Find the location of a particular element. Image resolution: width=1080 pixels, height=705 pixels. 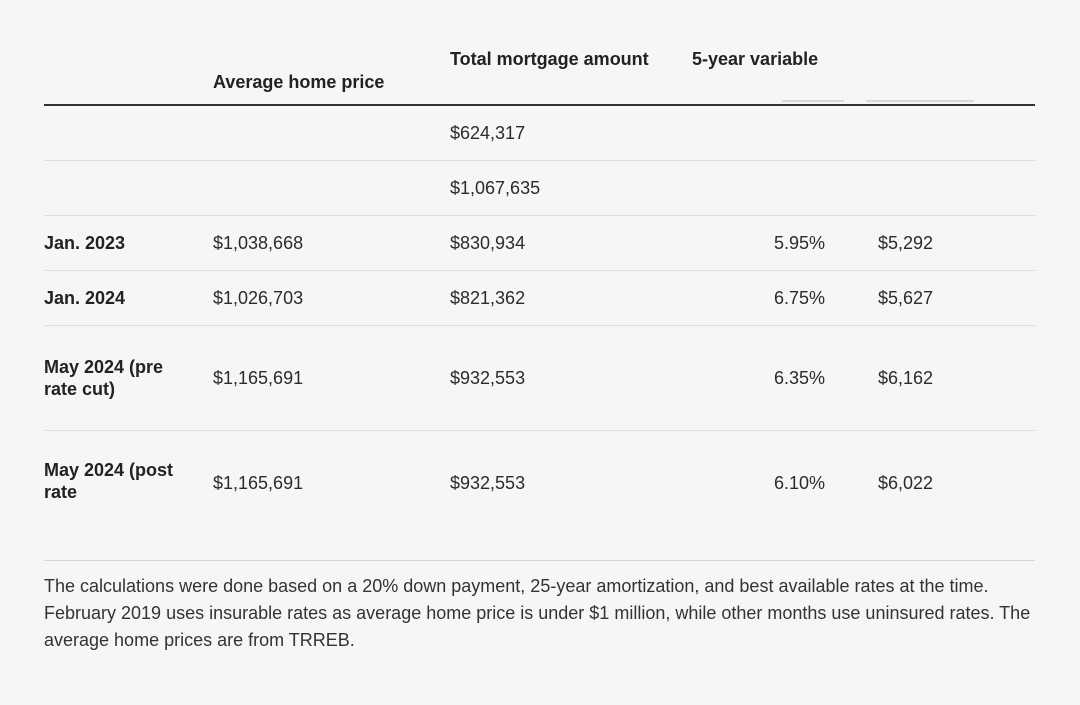

row-total-mortgage-amount: $830,934 is located at coordinates (488, 243).